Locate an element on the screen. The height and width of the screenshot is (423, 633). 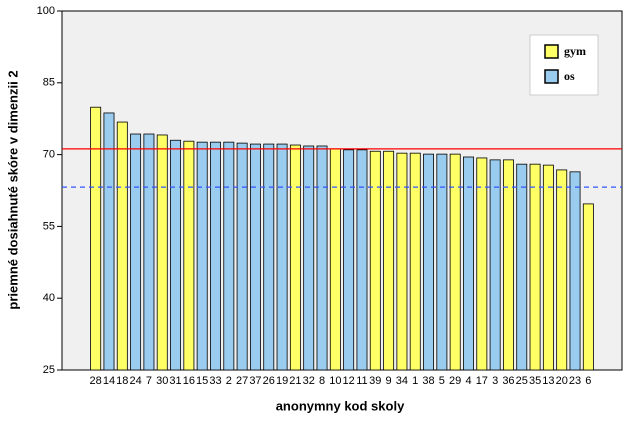
x-tick-label: 30 is located at coordinates (162, 381).